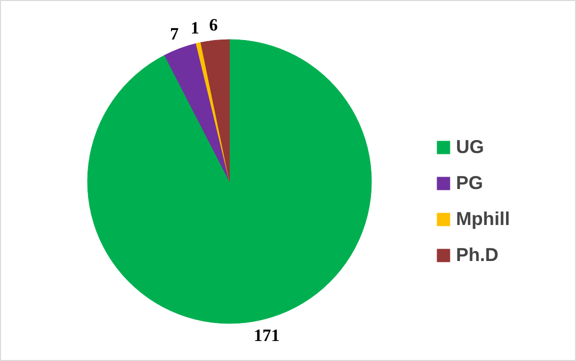 This screenshot has width=576, height=361. I want to click on legend-label: Ph.D, so click(477, 255).